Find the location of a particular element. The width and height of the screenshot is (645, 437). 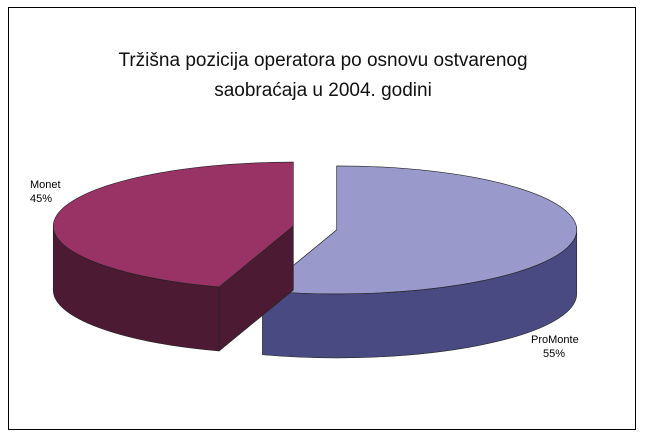

slice-value-promonte: 55% is located at coordinates (554, 354).